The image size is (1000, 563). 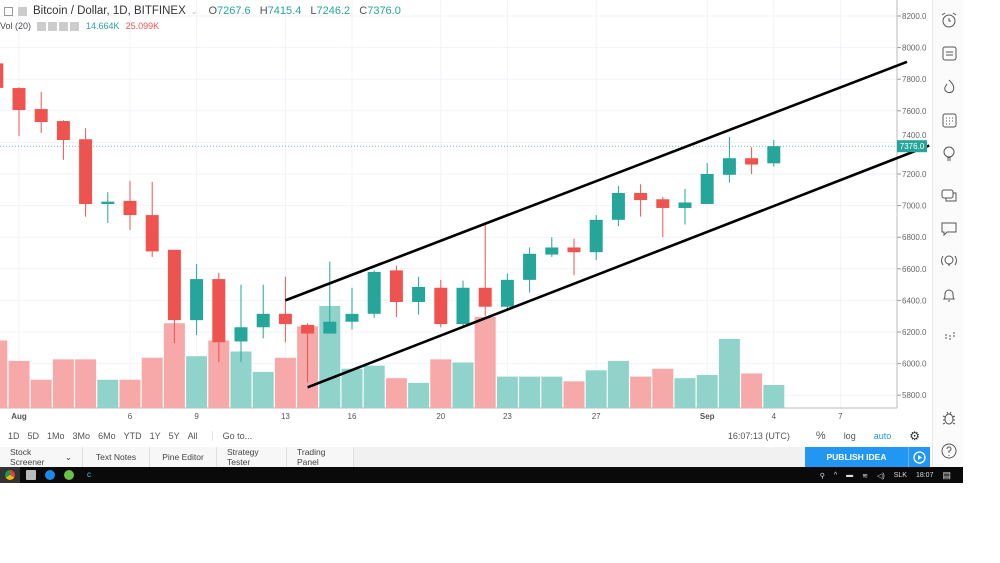 What do you see at coordinates (949, 337) in the screenshot?
I see `order-panel-icon` at bounding box center [949, 337].